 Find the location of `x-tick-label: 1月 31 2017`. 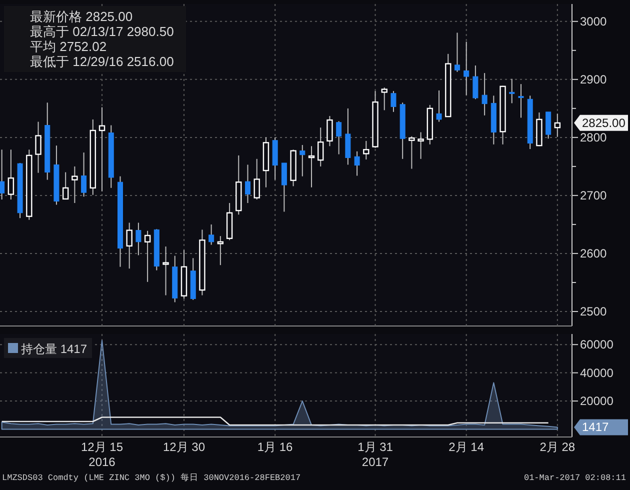

x-tick-label: 1月 31 2017 is located at coordinates (376, 454).